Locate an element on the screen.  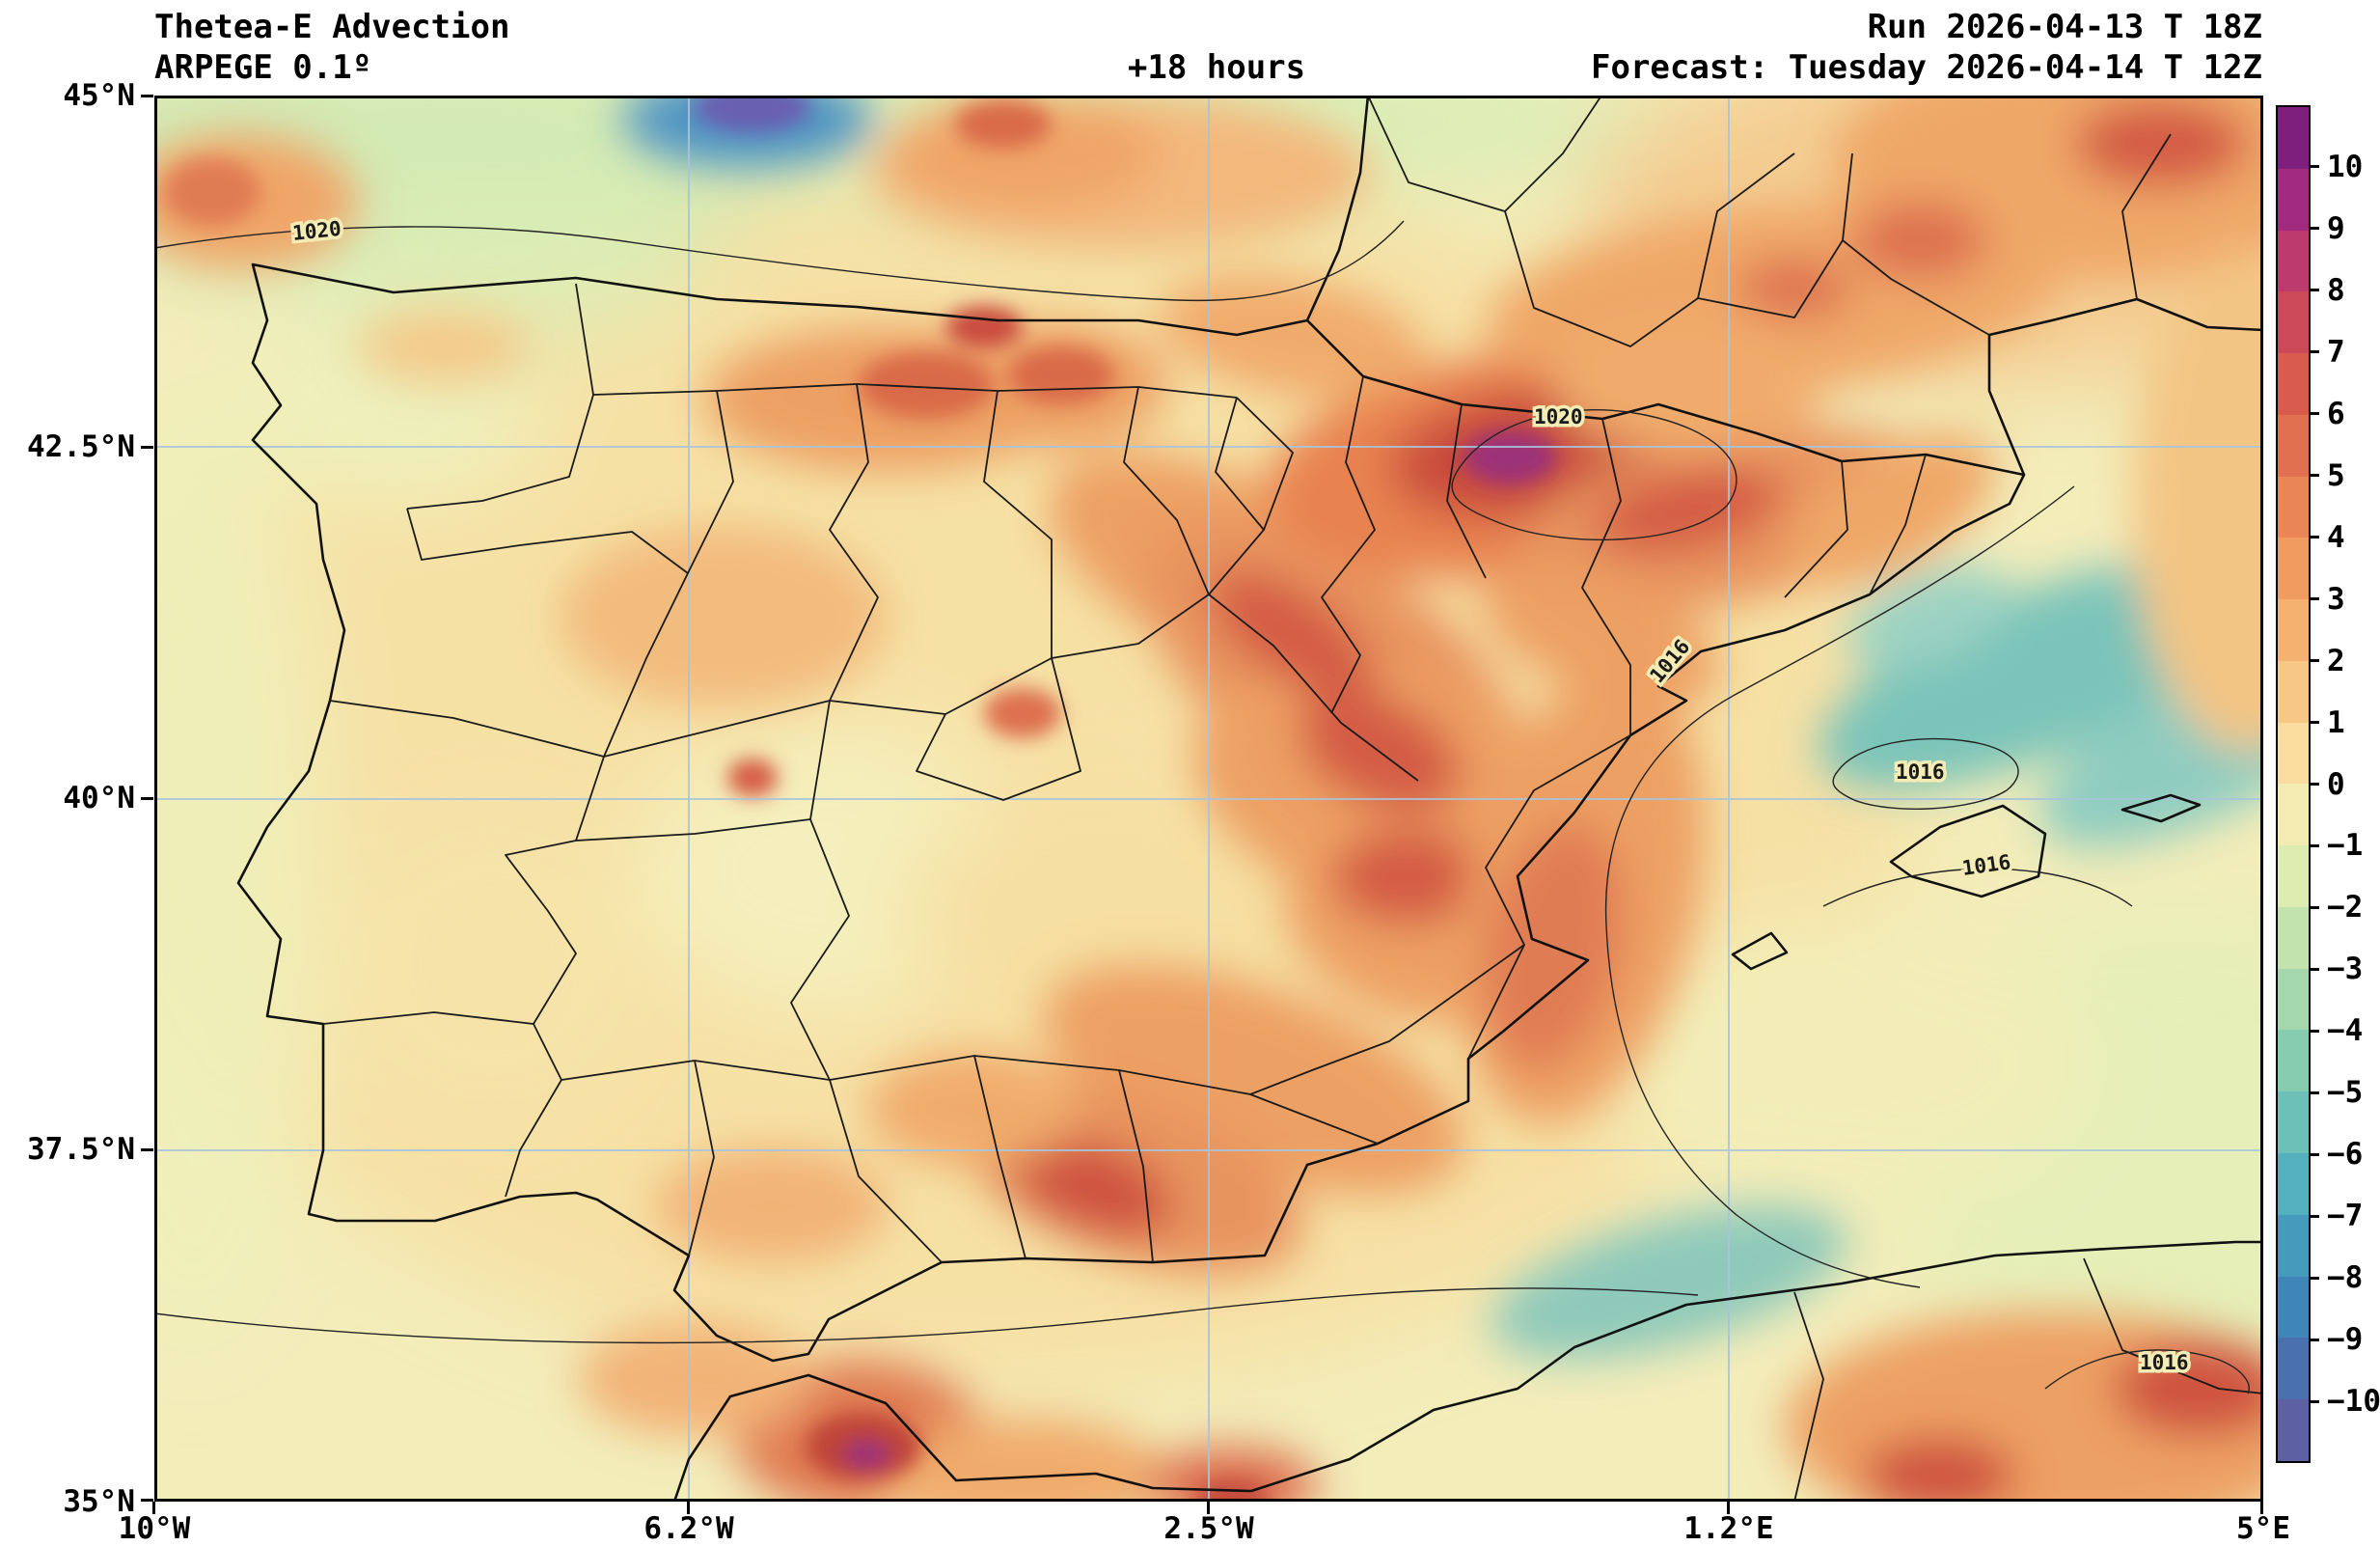
colorbar-tick-label: 5 is located at coordinates (2336, 475).